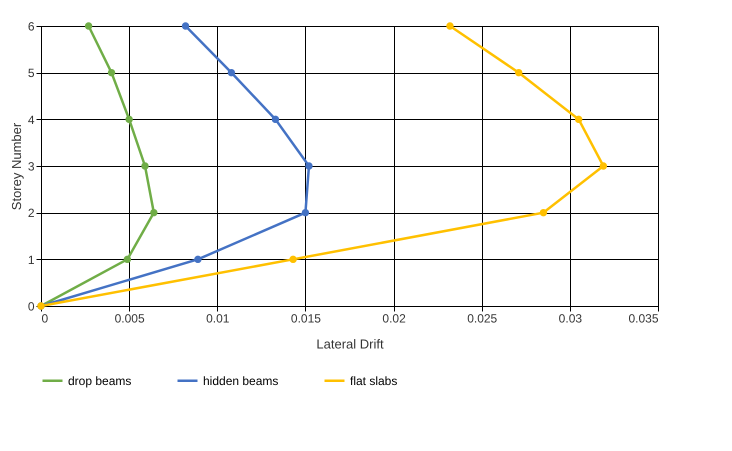 The height and width of the screenshot is (451, 732). I want to click on y-tick-label: 3, so click(31, 167).